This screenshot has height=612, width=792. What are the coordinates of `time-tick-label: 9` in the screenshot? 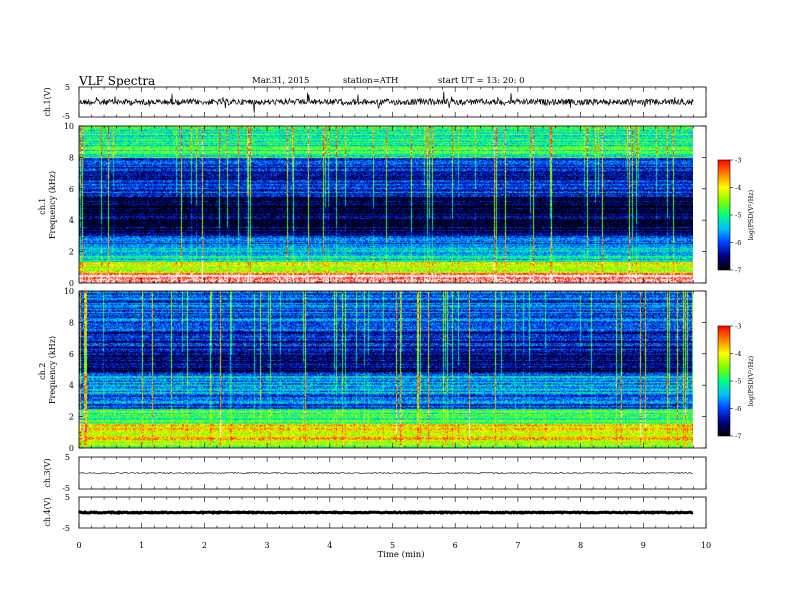 It's located at (643, 545).